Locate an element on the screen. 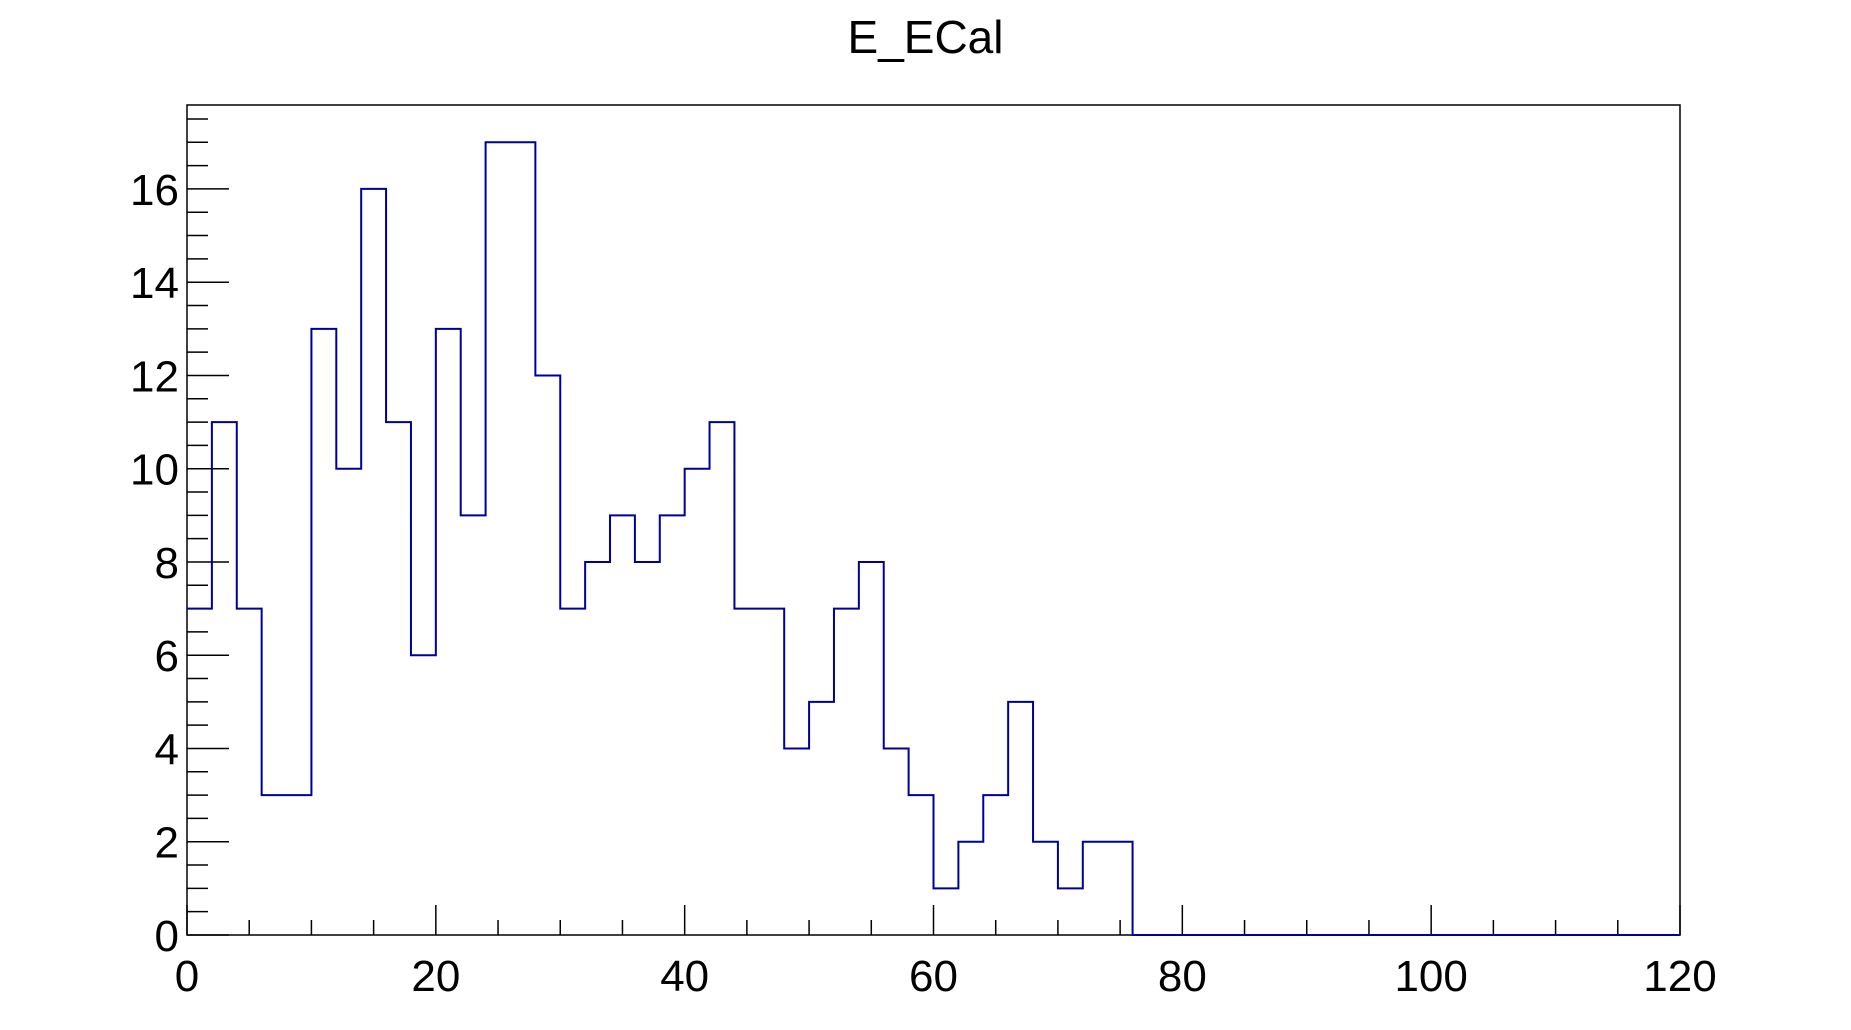 This screenshot has height=1030, width=1851. y-tick-label: 16 is located at coordinates (154, 190).